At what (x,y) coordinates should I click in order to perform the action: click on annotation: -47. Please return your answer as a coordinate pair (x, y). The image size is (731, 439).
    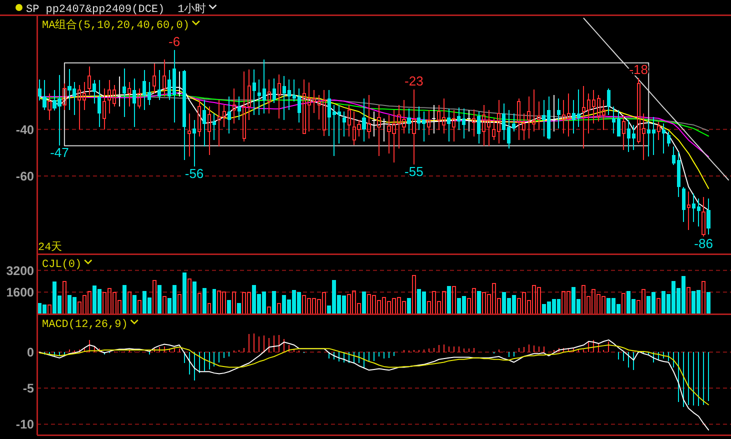
    Looking at the image, I should click on (59, 152).